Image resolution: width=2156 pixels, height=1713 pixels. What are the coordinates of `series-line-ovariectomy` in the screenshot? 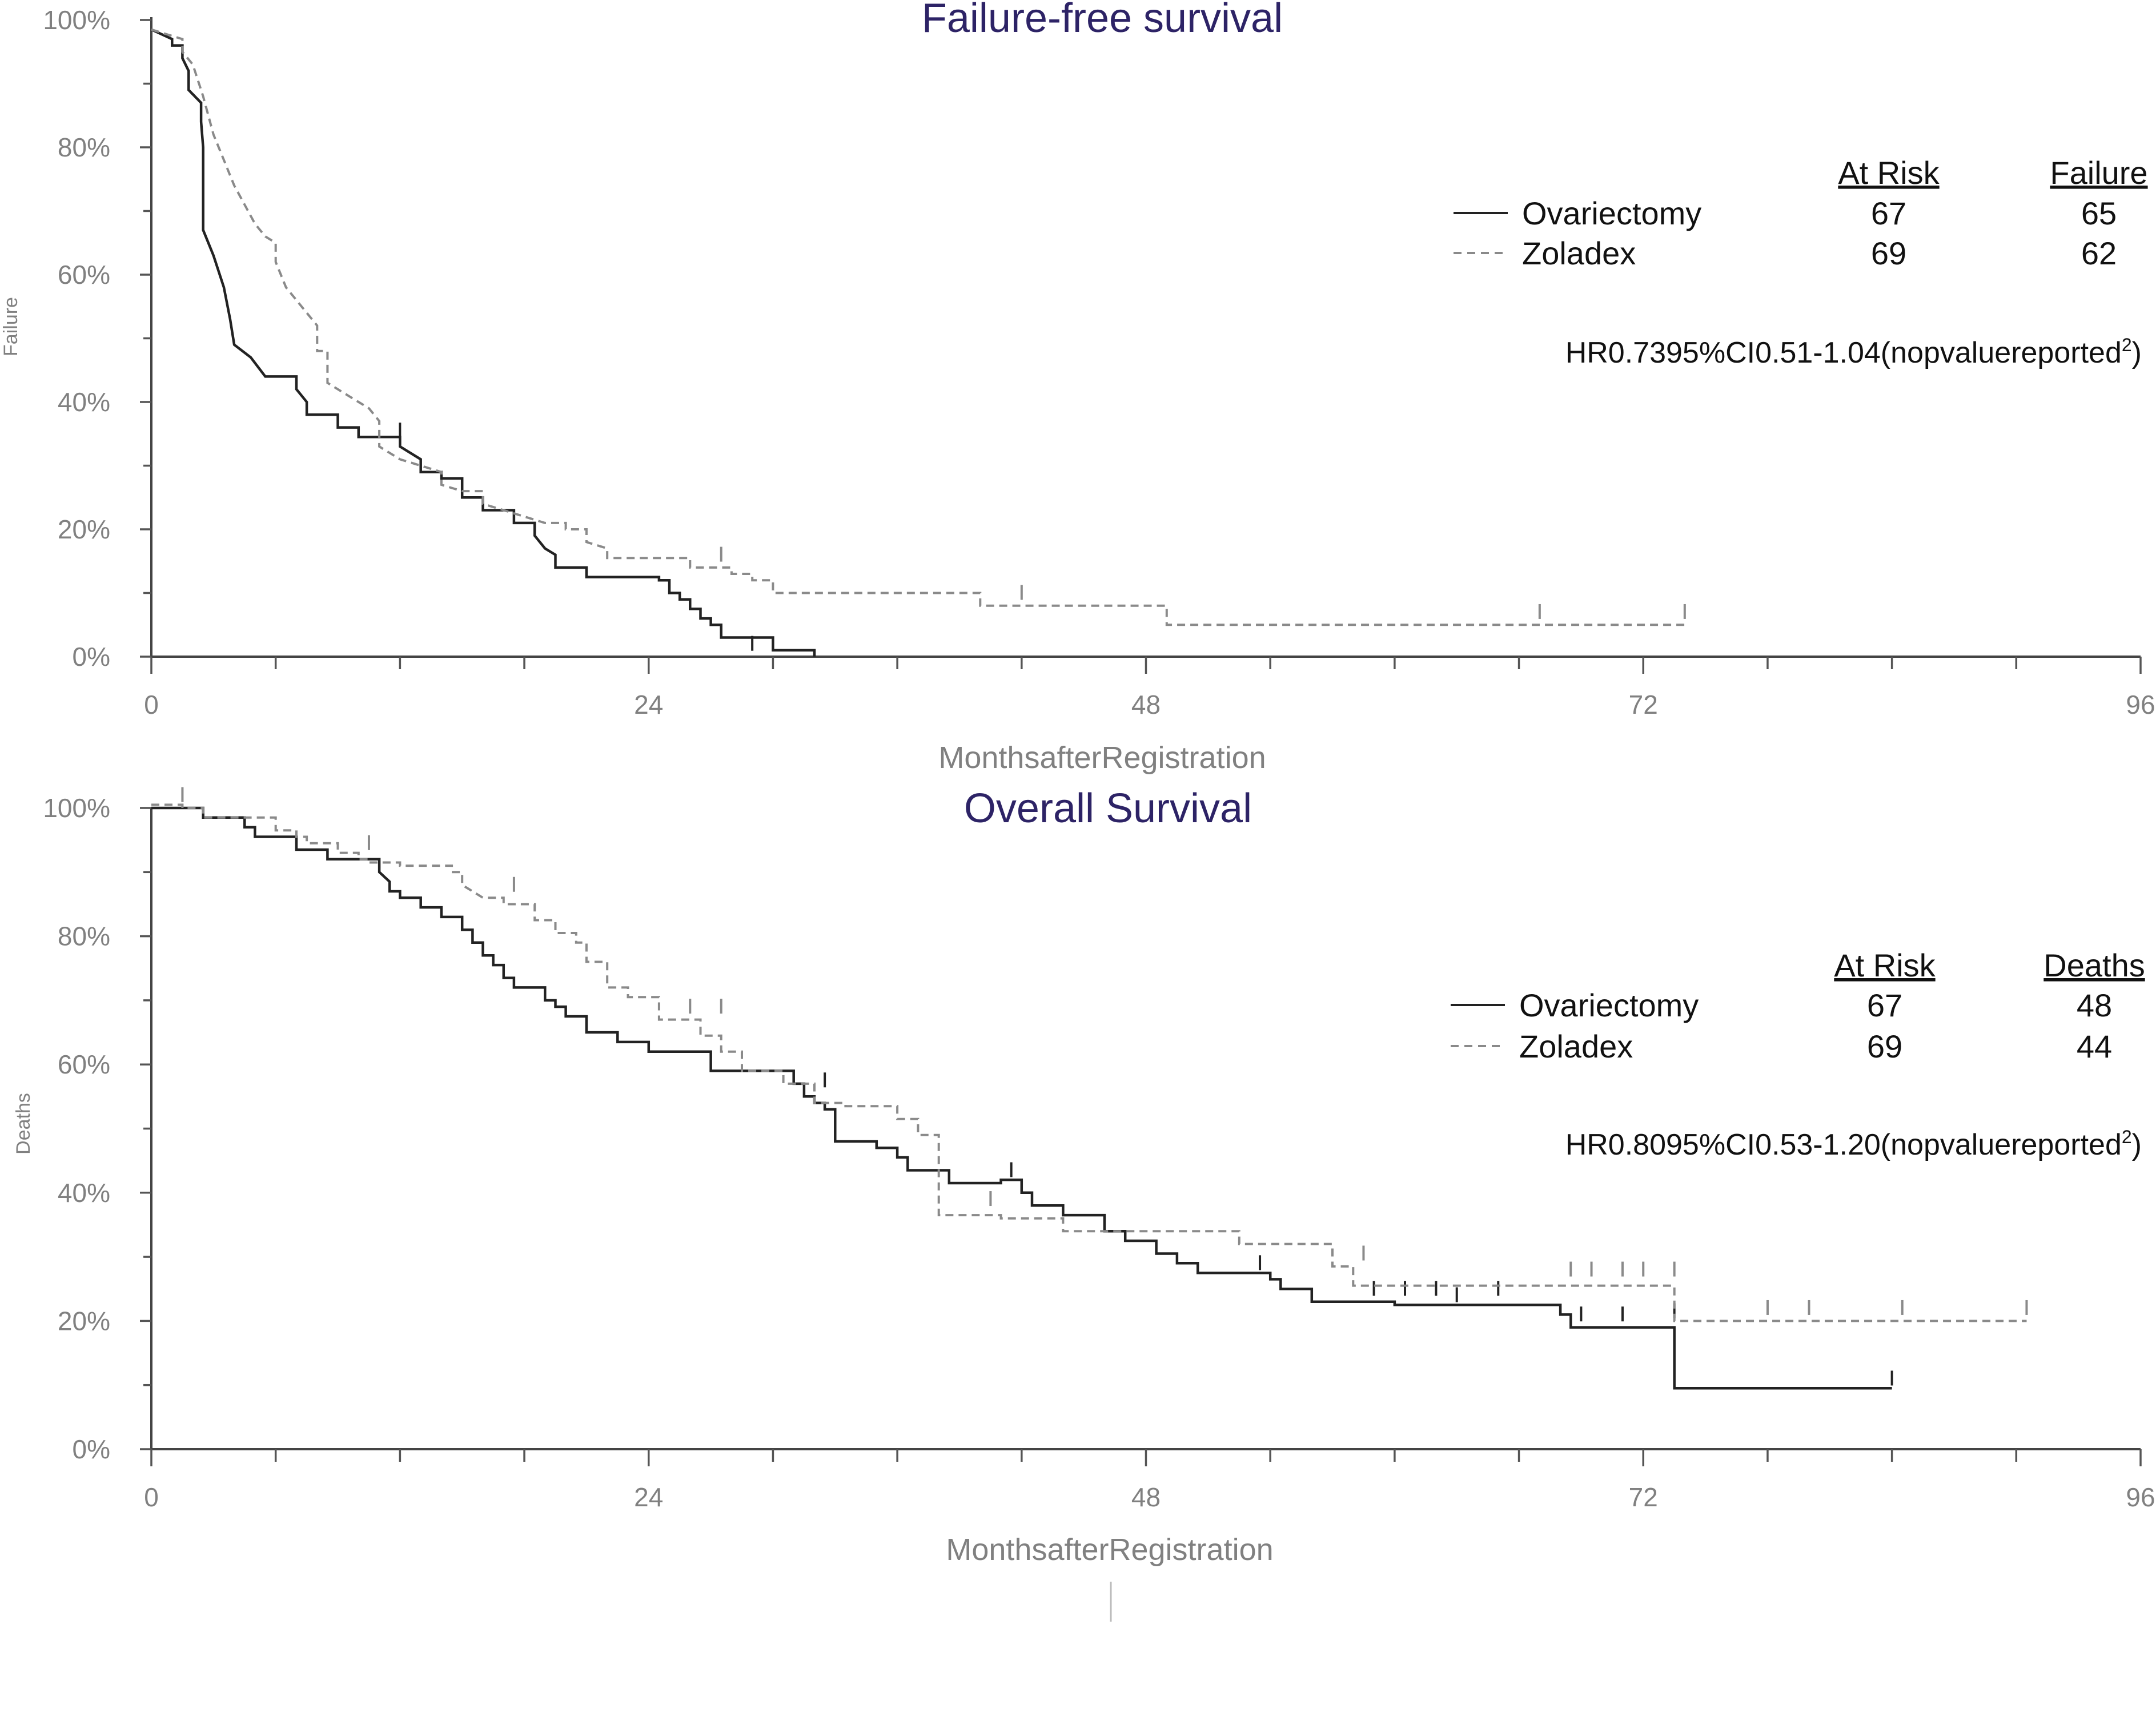 It's located at (484, 342).